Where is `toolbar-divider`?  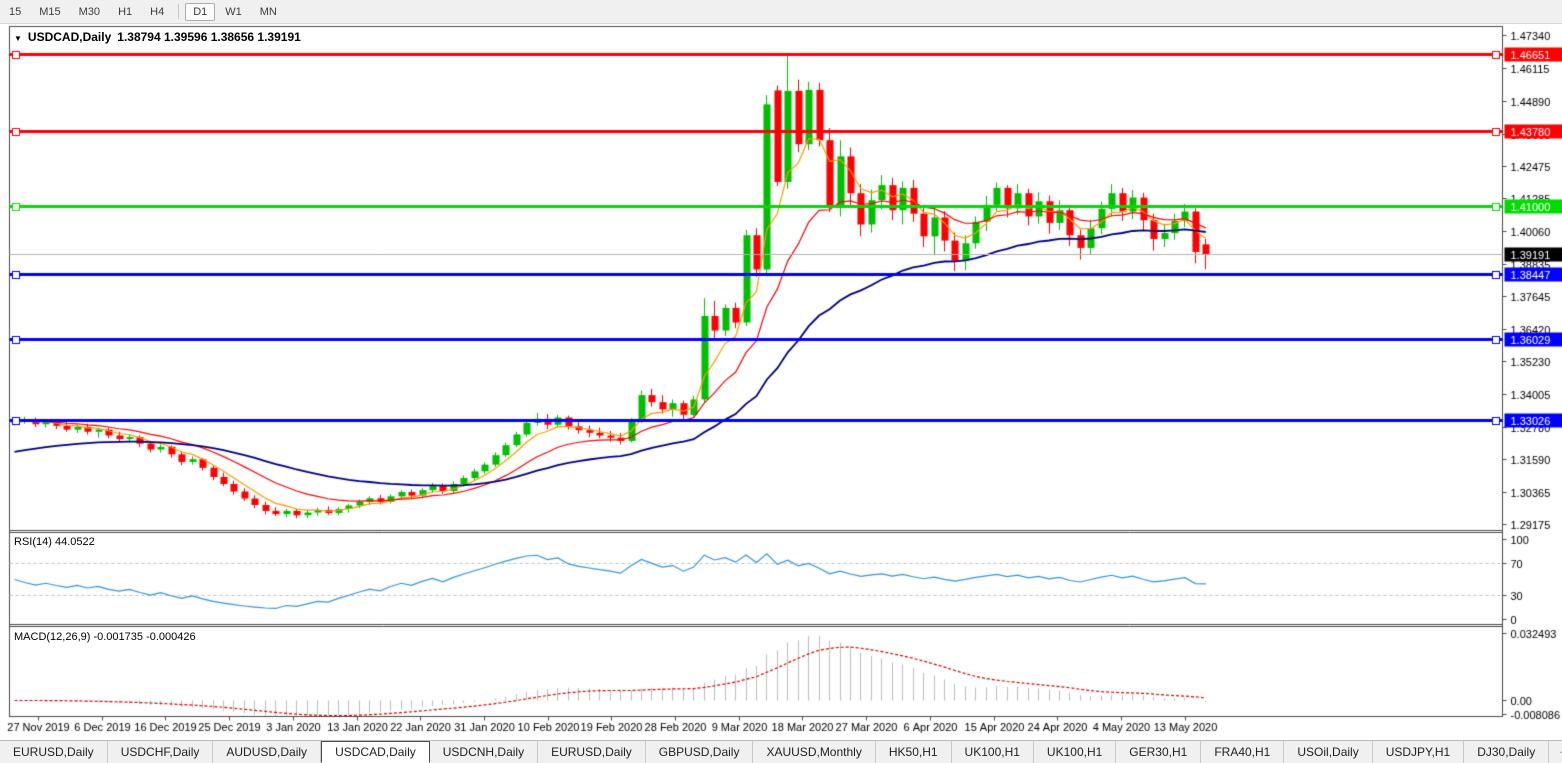
toolbar-divider is located at coordinates (179, 11).